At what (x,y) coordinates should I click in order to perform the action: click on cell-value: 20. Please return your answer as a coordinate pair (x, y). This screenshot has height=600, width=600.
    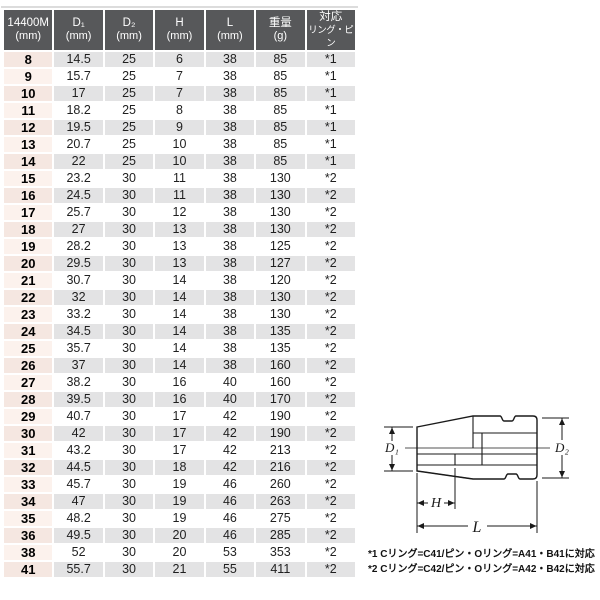
    Looking at the image, I should click on (179, 552).